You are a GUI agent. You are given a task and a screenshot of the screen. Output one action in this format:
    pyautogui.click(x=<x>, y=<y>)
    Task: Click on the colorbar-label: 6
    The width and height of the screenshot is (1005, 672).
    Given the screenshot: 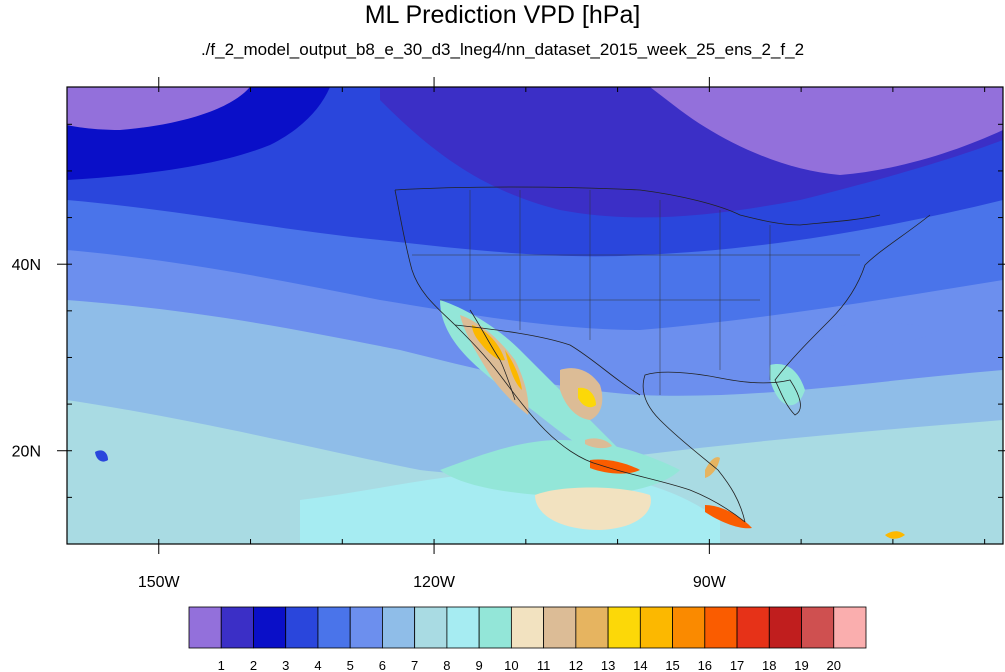 What is the action you would take?
    pyautogui.click(x=382, y=665)
    